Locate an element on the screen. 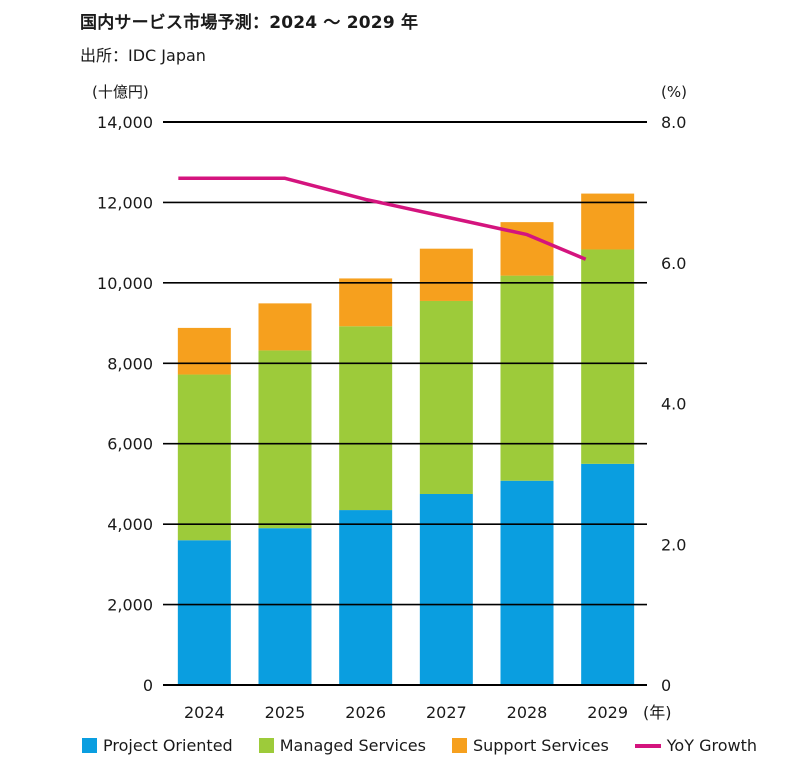  legend-item-support-services: Support Services is located at coordinates (530, 745).